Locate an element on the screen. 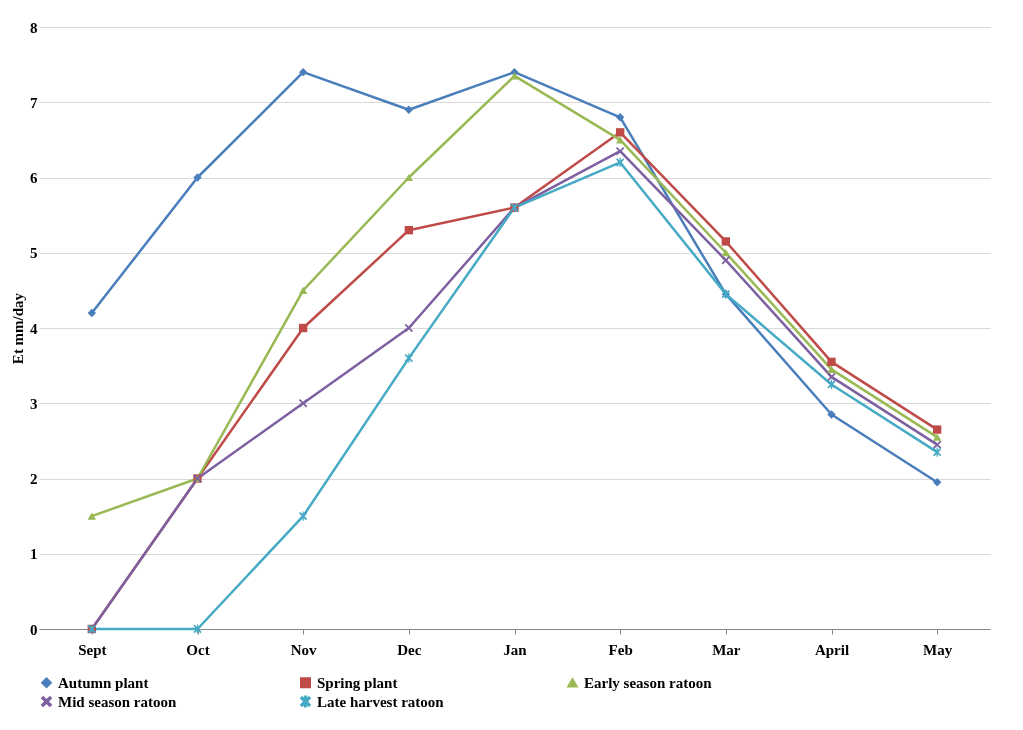  x-tick-label: Jan is located at coordinates (515, 649).